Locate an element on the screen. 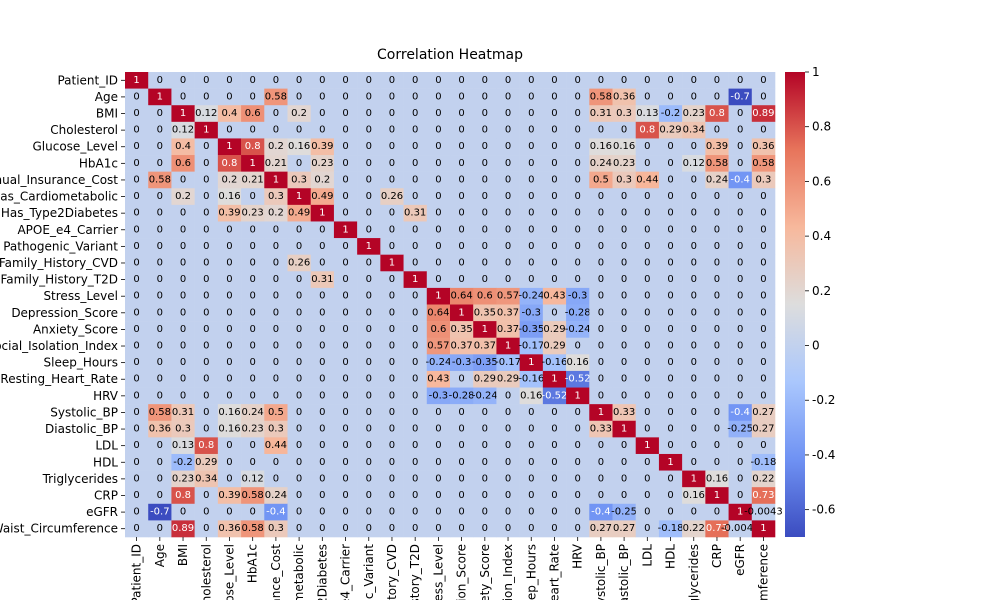 The image size is (1000, 600). cell-label: 0.31 is located at coordinates (415, 213).